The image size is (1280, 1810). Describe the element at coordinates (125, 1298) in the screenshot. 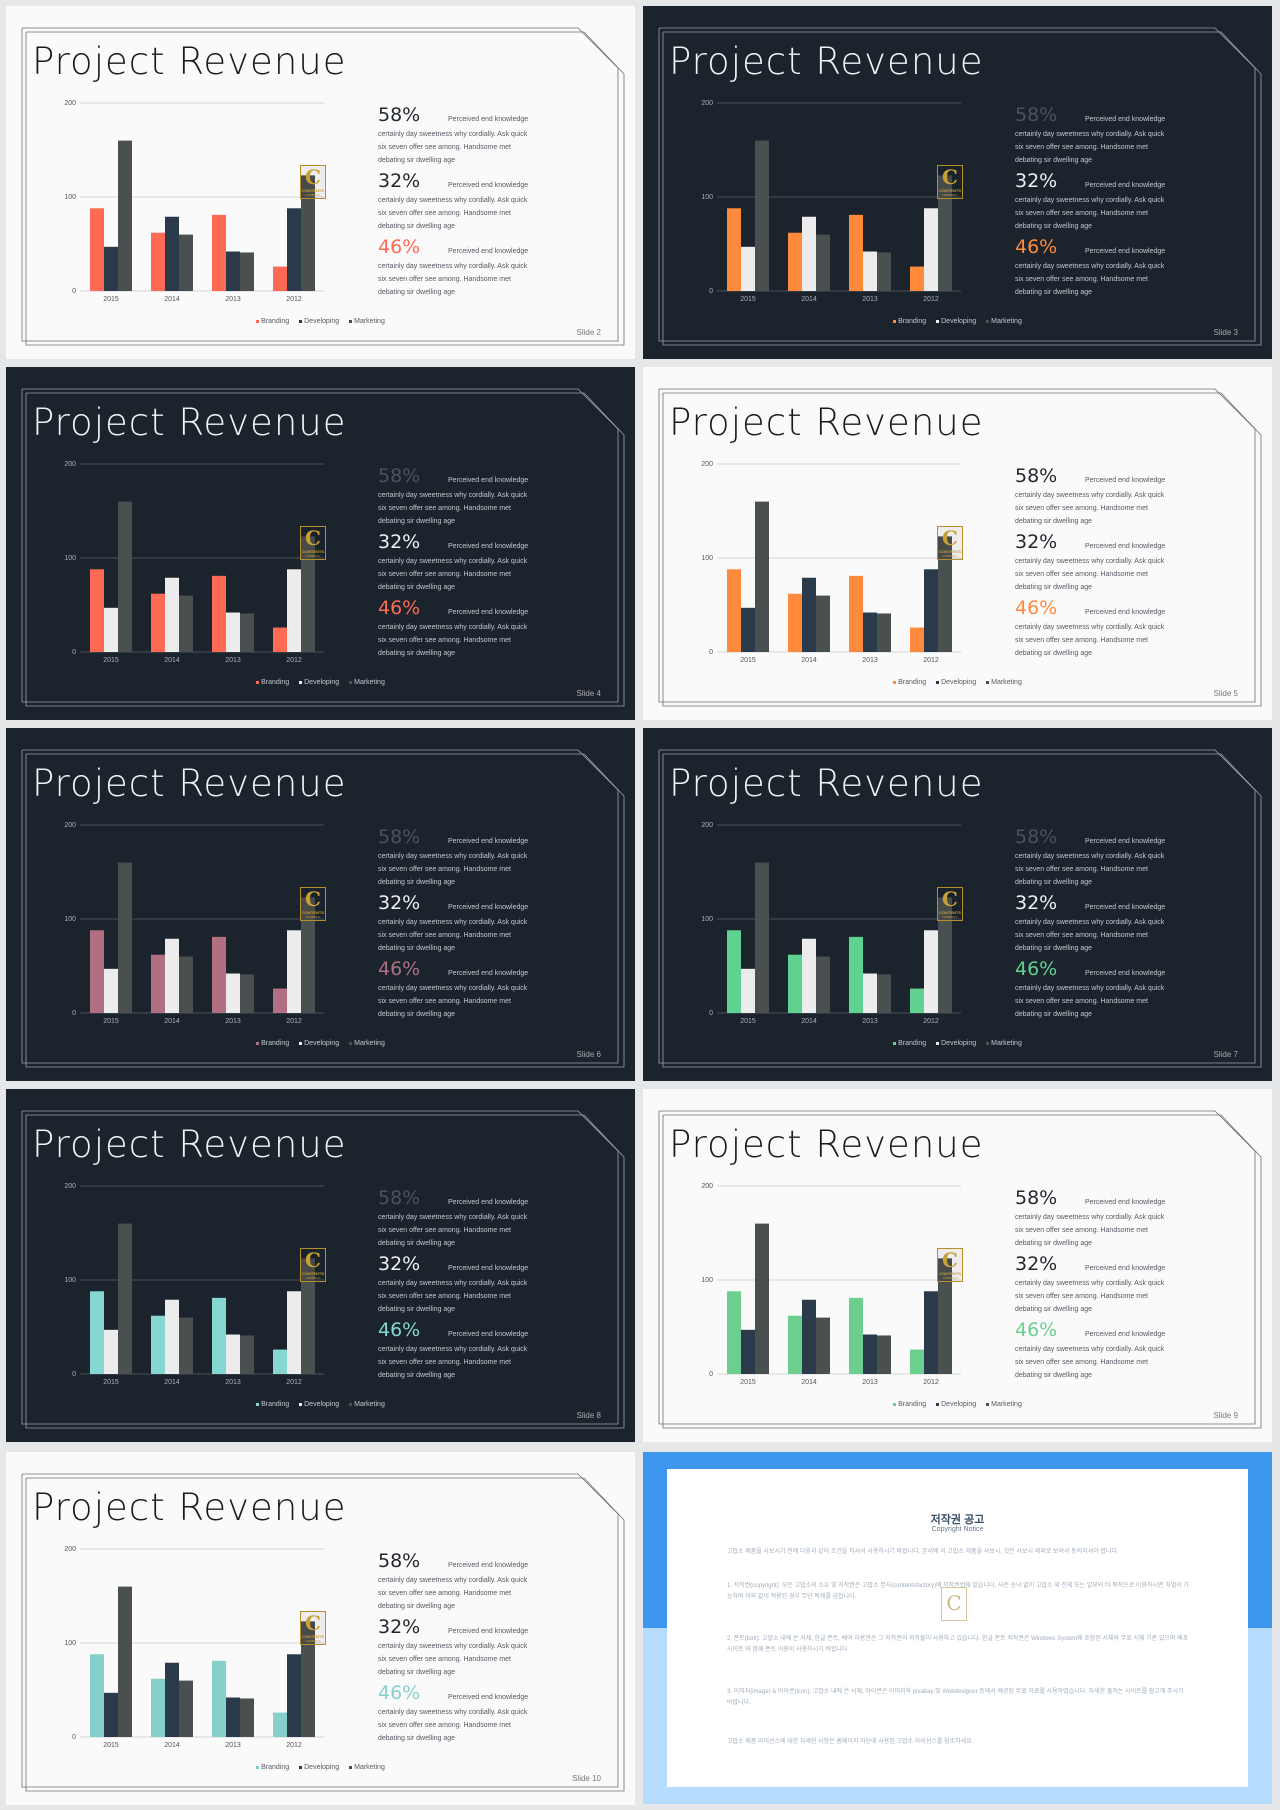

I see `bar-marketing-2015` at that location.